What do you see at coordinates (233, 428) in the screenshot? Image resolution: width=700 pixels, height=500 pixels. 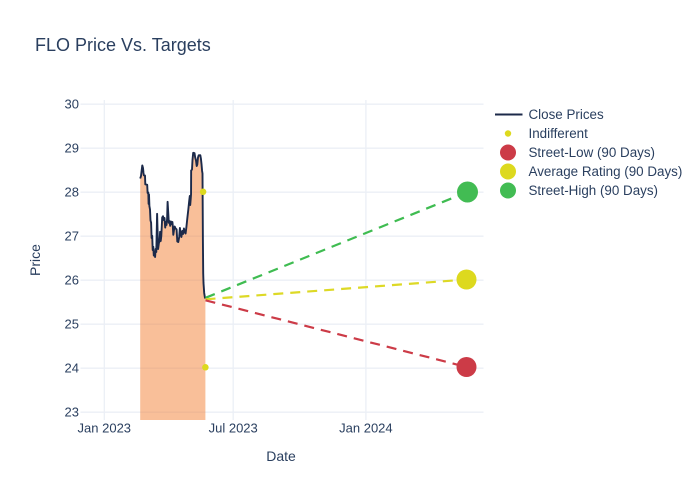 I see `svg-text: Jul 2023` at bounding box center [233, 428].